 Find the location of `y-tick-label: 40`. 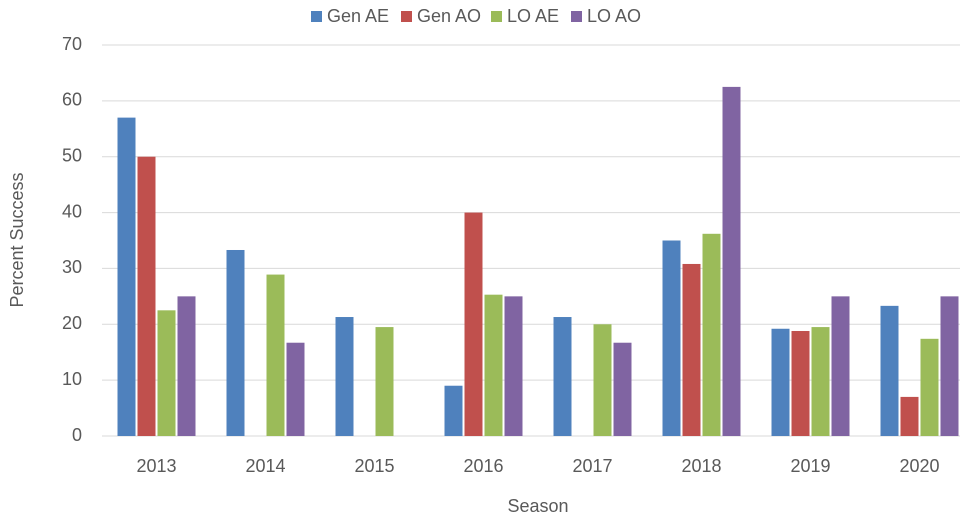

y-tick-label: 40 is located at coordinates (72, 211).